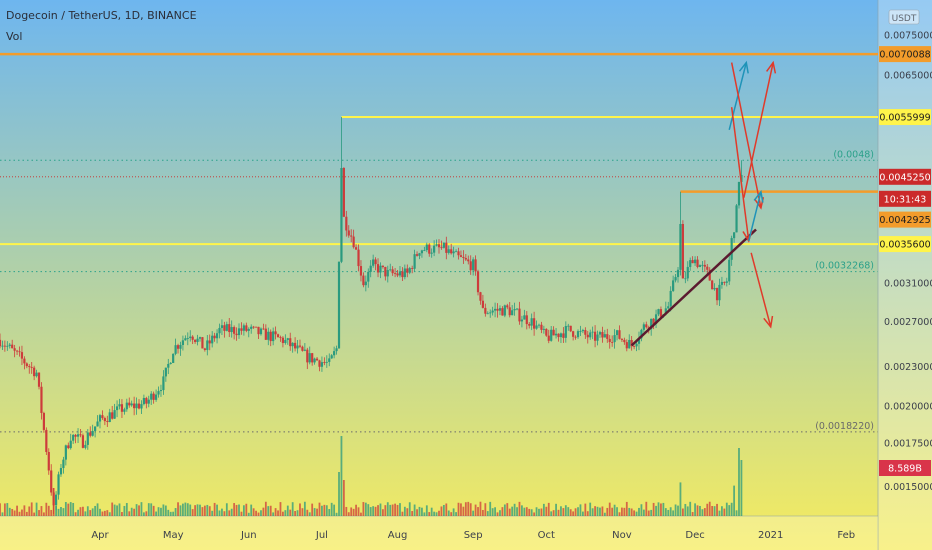 The height and width of the screenshot is (550, 932). I want to click on level-badge-yellow-label: 0.0055999, so click(904, 118).